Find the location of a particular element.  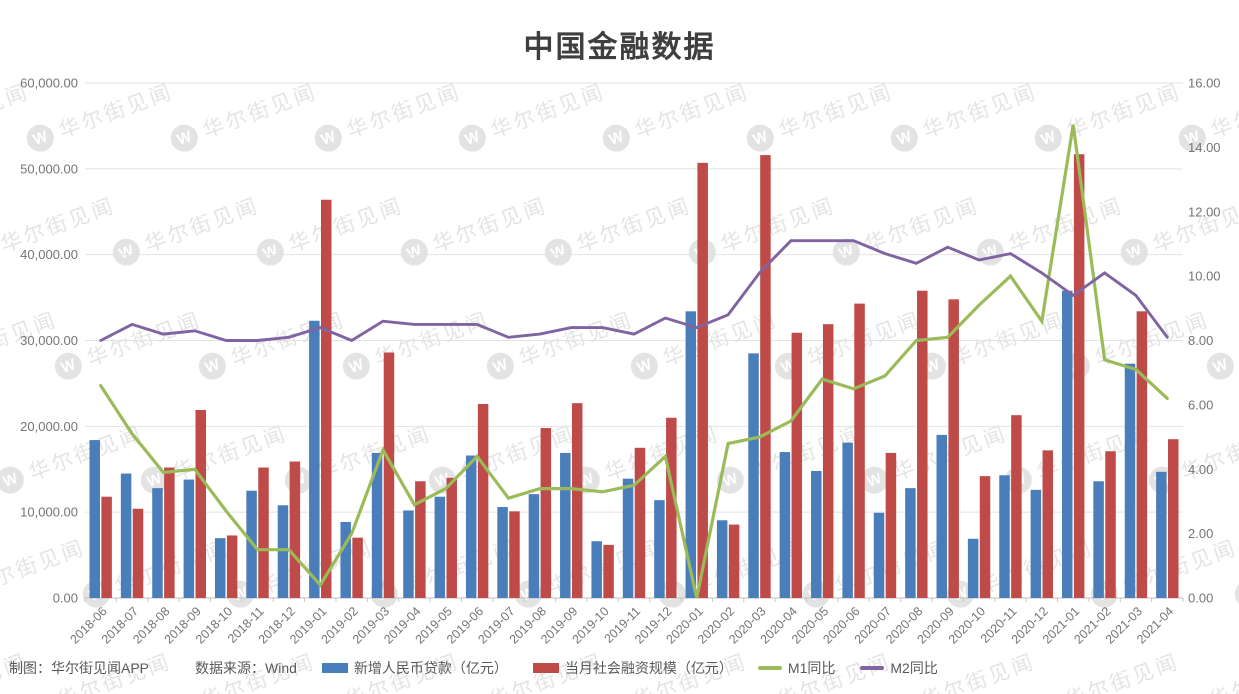

legend-item-3: M1同比 is located at coordinates (796, 668).